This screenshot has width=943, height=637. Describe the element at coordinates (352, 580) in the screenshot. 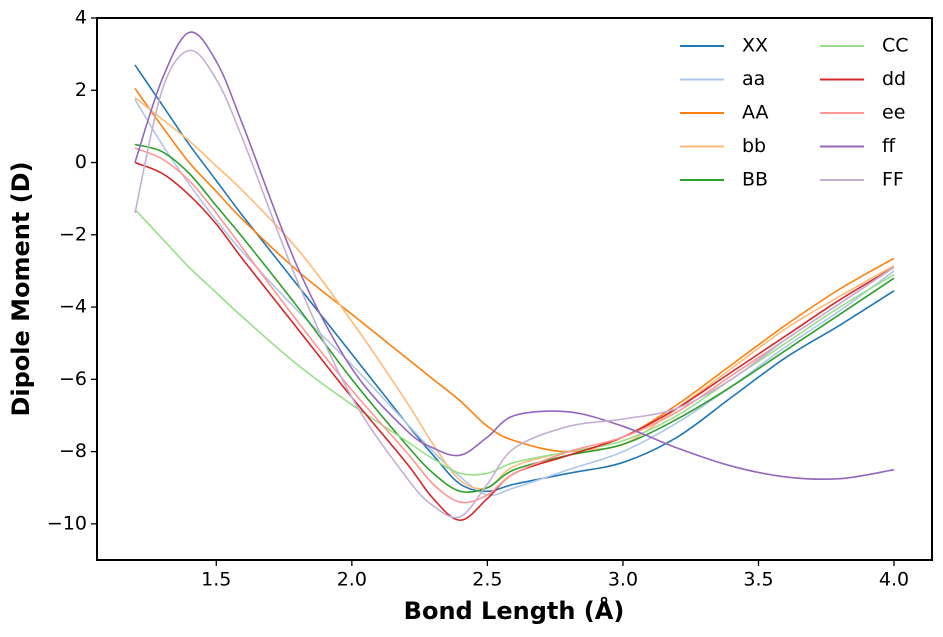

I see `x-tick-label: 2.0` at that location.